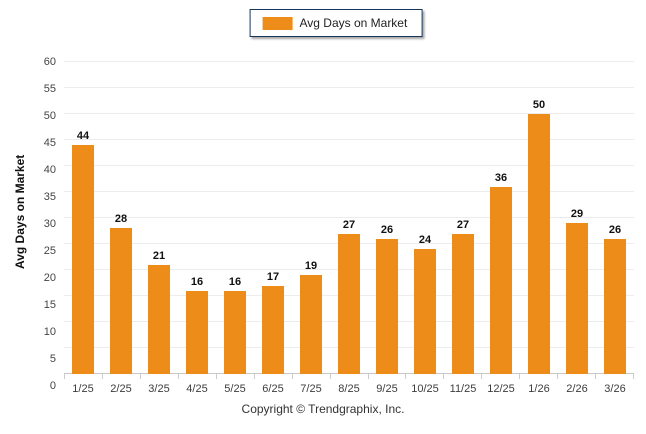 The width and height of the screenshot is (646, 434). What do you see at coordinates (20, 212) in the screenshot?
I see `y-axis-title: Avg Days on Market` at bounding box center [20, 212].